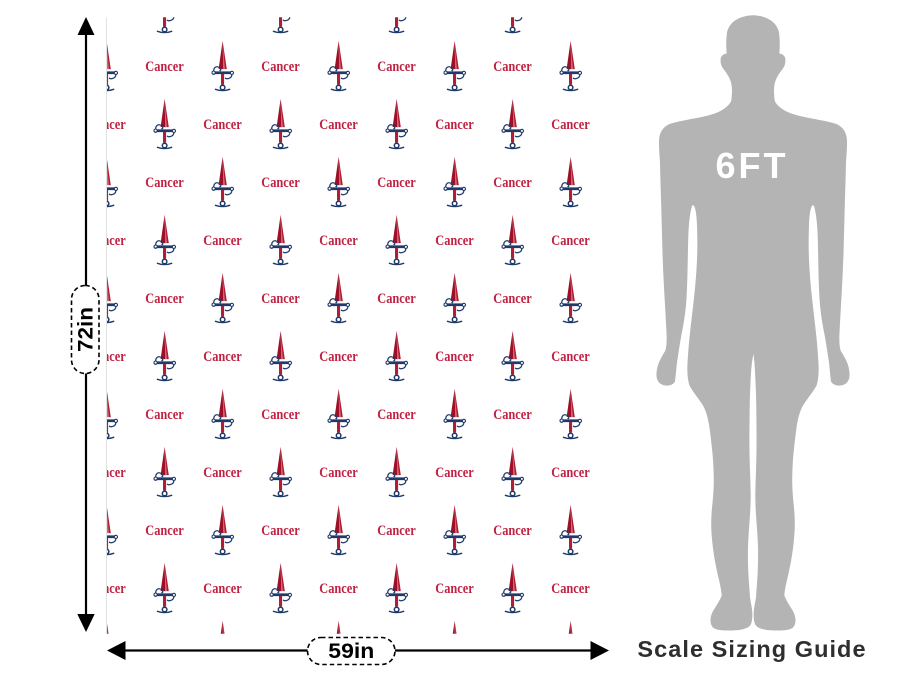 This screenshot has height=675, width=900. I want to click on svg-text: 72in, so click(85, 329).